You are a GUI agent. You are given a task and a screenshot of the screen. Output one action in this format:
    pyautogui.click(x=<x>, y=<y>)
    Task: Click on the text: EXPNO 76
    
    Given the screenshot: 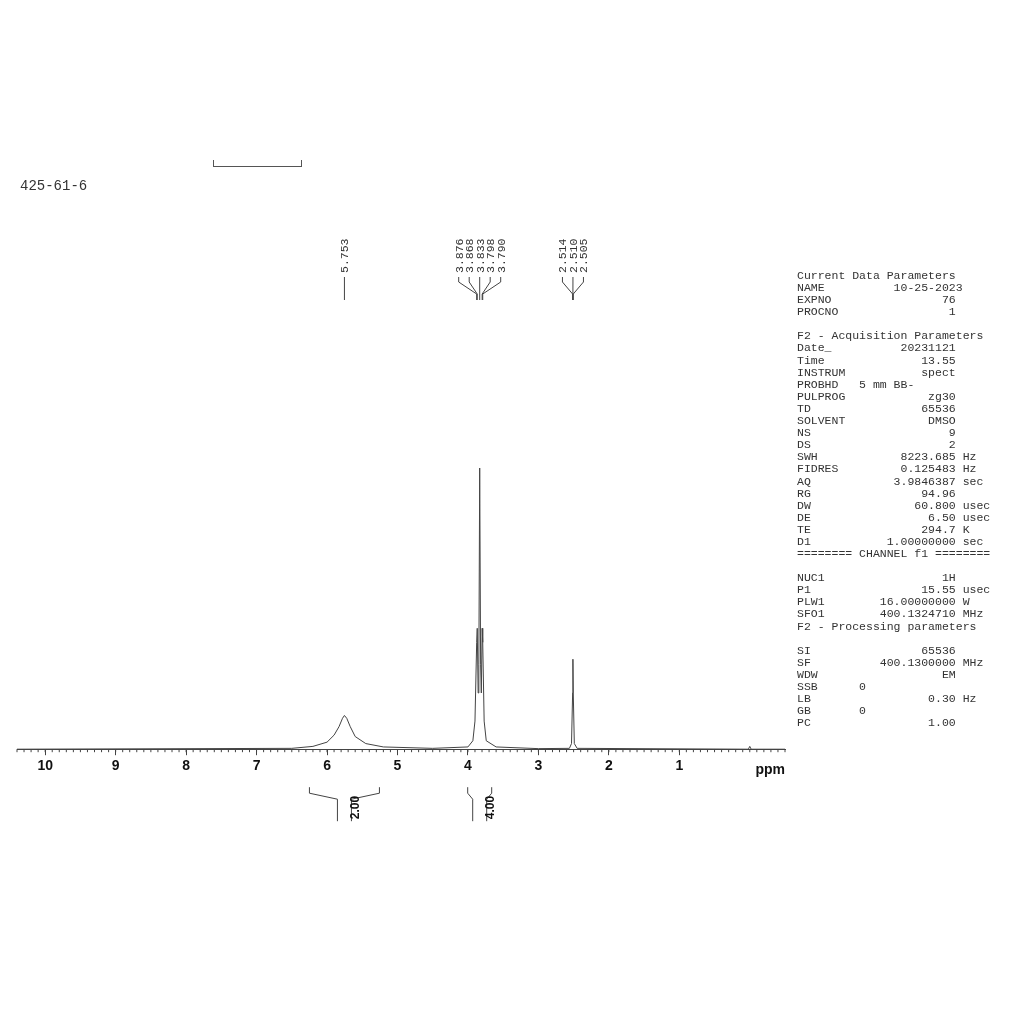 What is the action you would take?
    pyautogui.click(x=877, y=300)
    